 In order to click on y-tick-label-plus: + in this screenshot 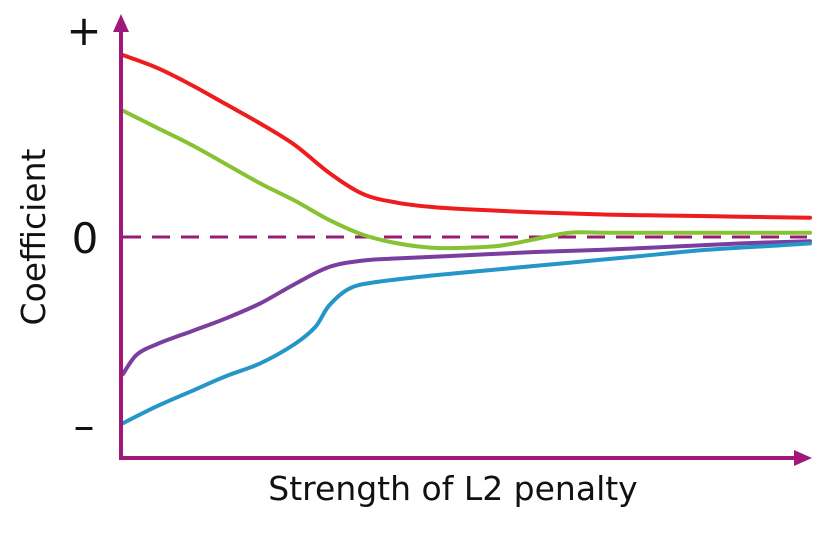, I will do `click(83, 30)`.